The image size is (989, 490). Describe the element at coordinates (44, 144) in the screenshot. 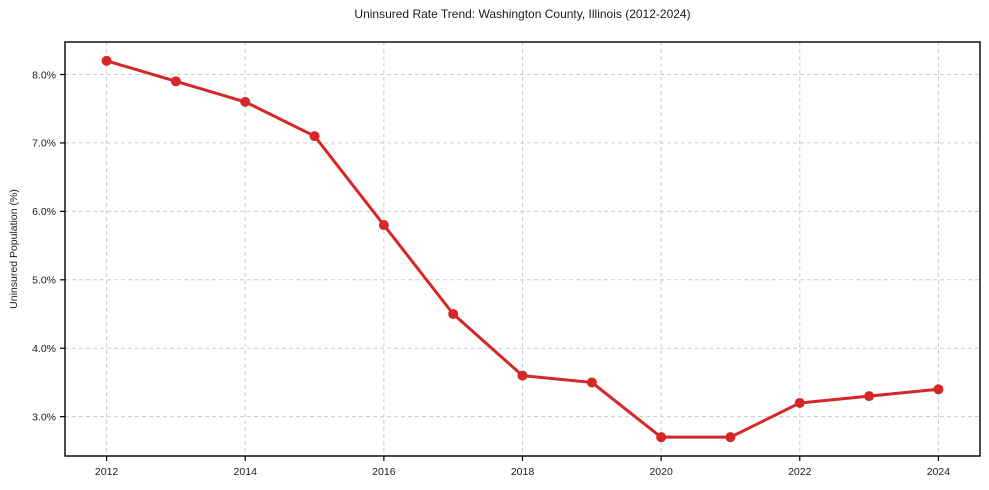

I see `y-tick-label: 7.0%` at that location.